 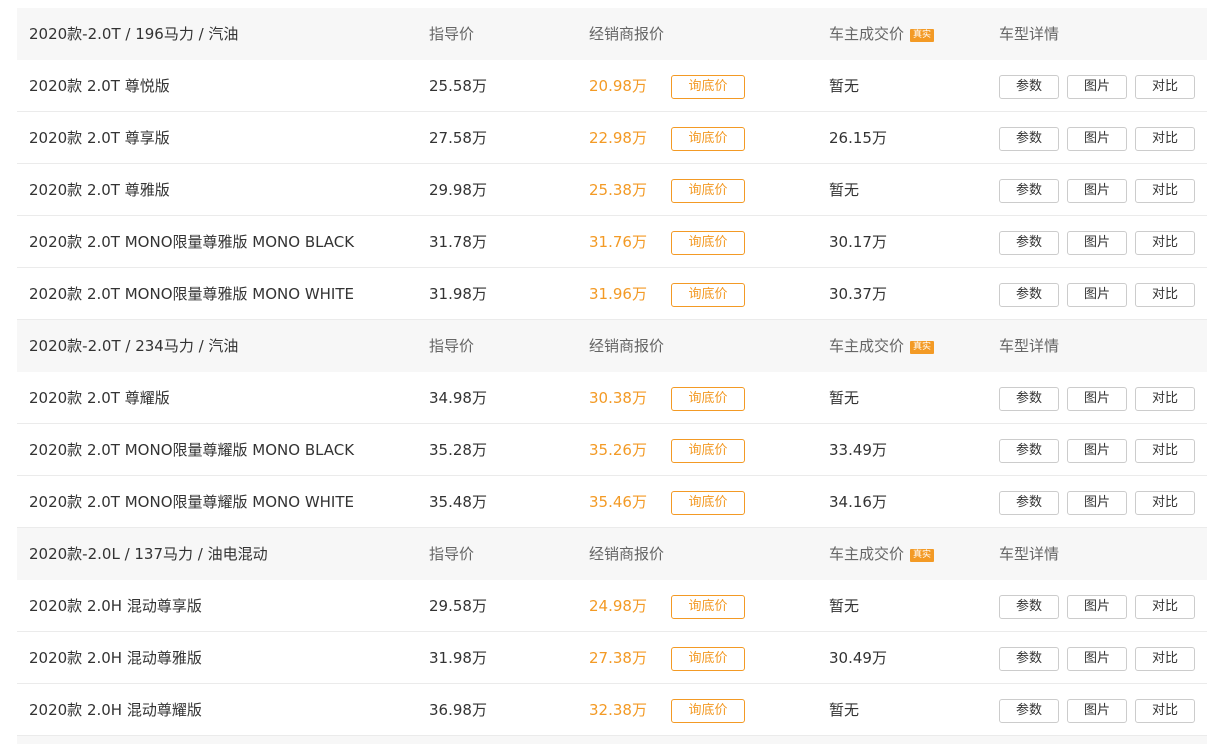 What do you see at coordinates (115, 606) in the screenshot?
I see `model-name: 2020款 2.0H 混动尊享版` at bounding box center [115, 606].